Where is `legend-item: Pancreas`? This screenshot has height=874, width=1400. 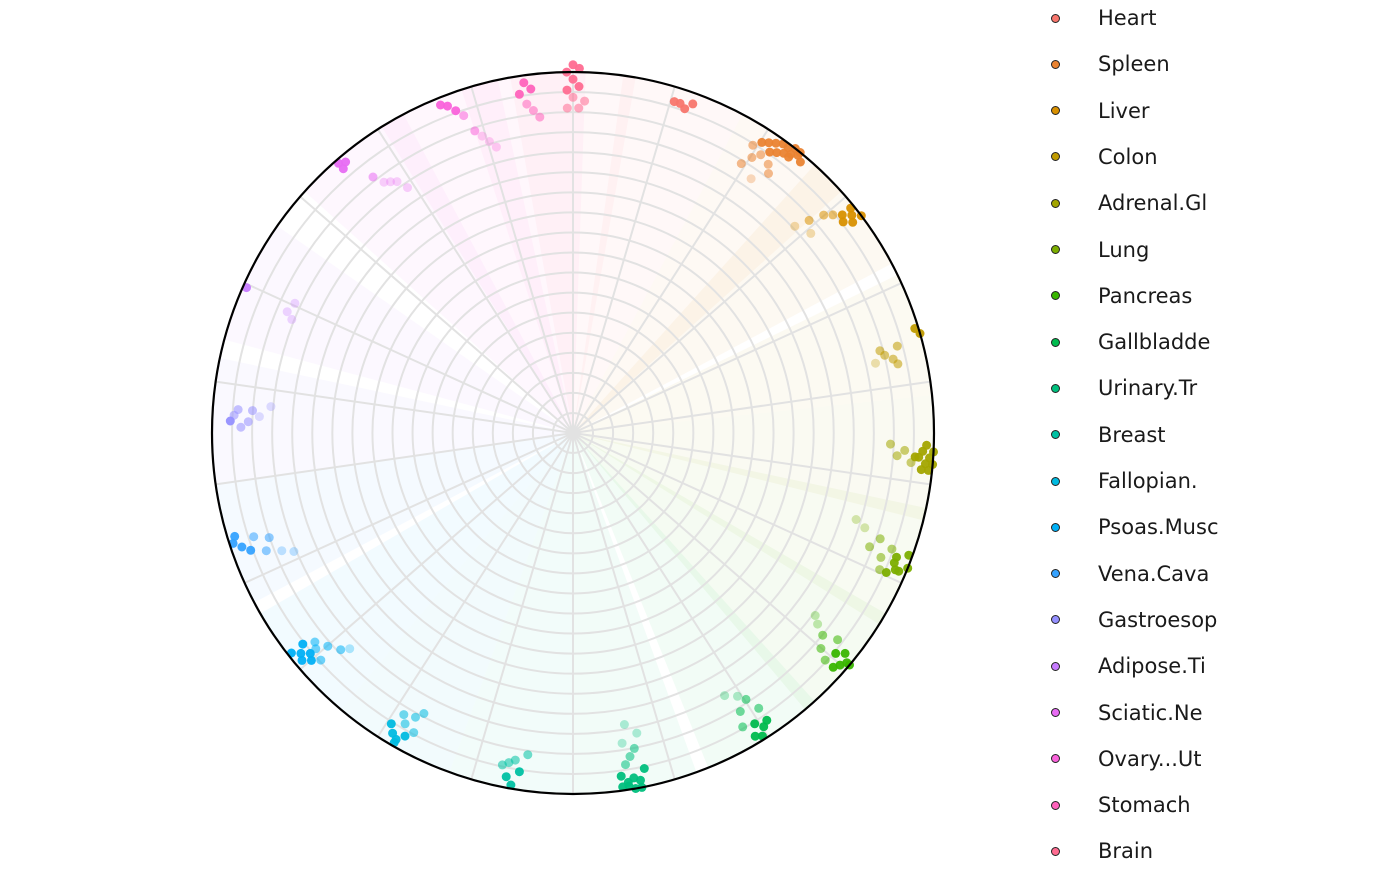 legend-item: Pancreas is located at coordinates (1119, 296).